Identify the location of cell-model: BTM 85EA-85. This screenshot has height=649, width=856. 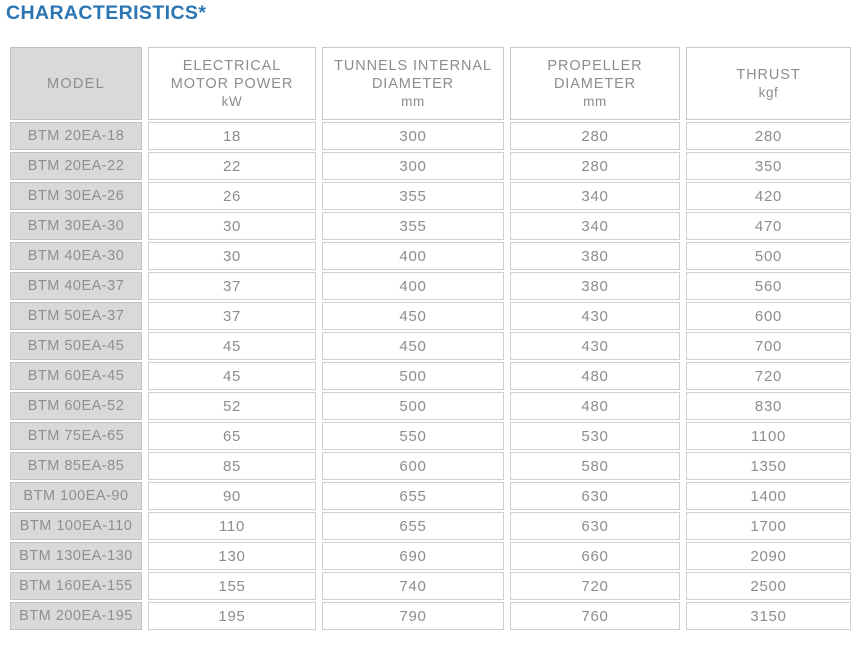
(76, 466).